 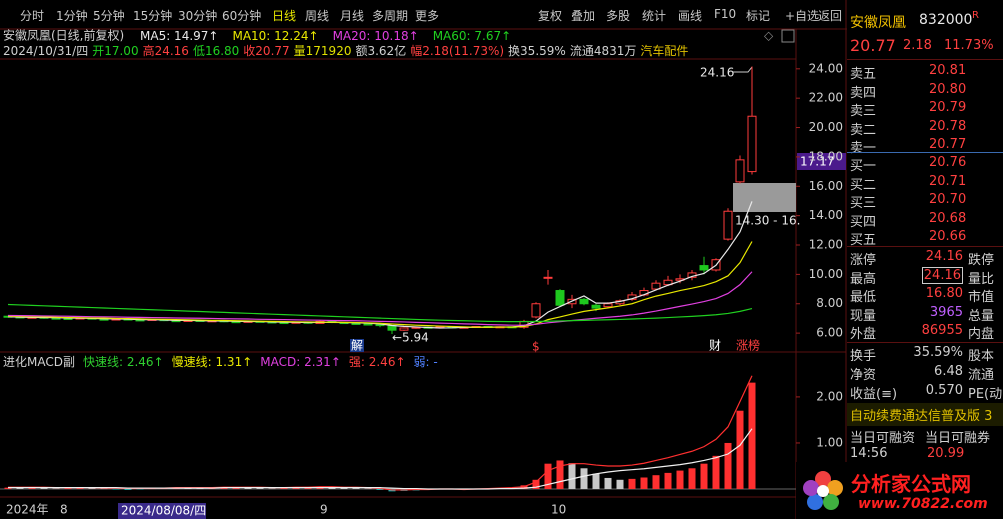 What do you see at coordinates (109, 16) in the screenshot?
I see `toolbar-tab: 5分钟` at bounding box center [109, 16].